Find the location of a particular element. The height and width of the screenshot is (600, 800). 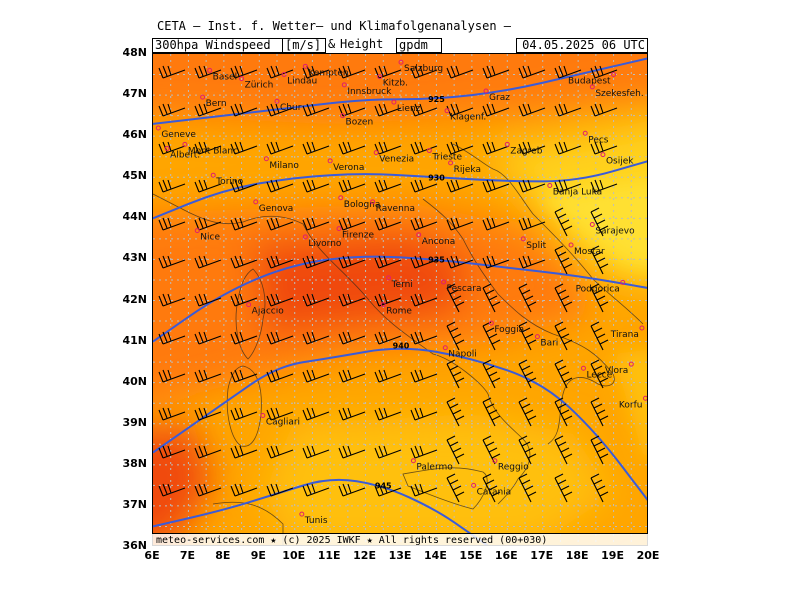

city-label: Osijek is located at coordinates (620, 162).